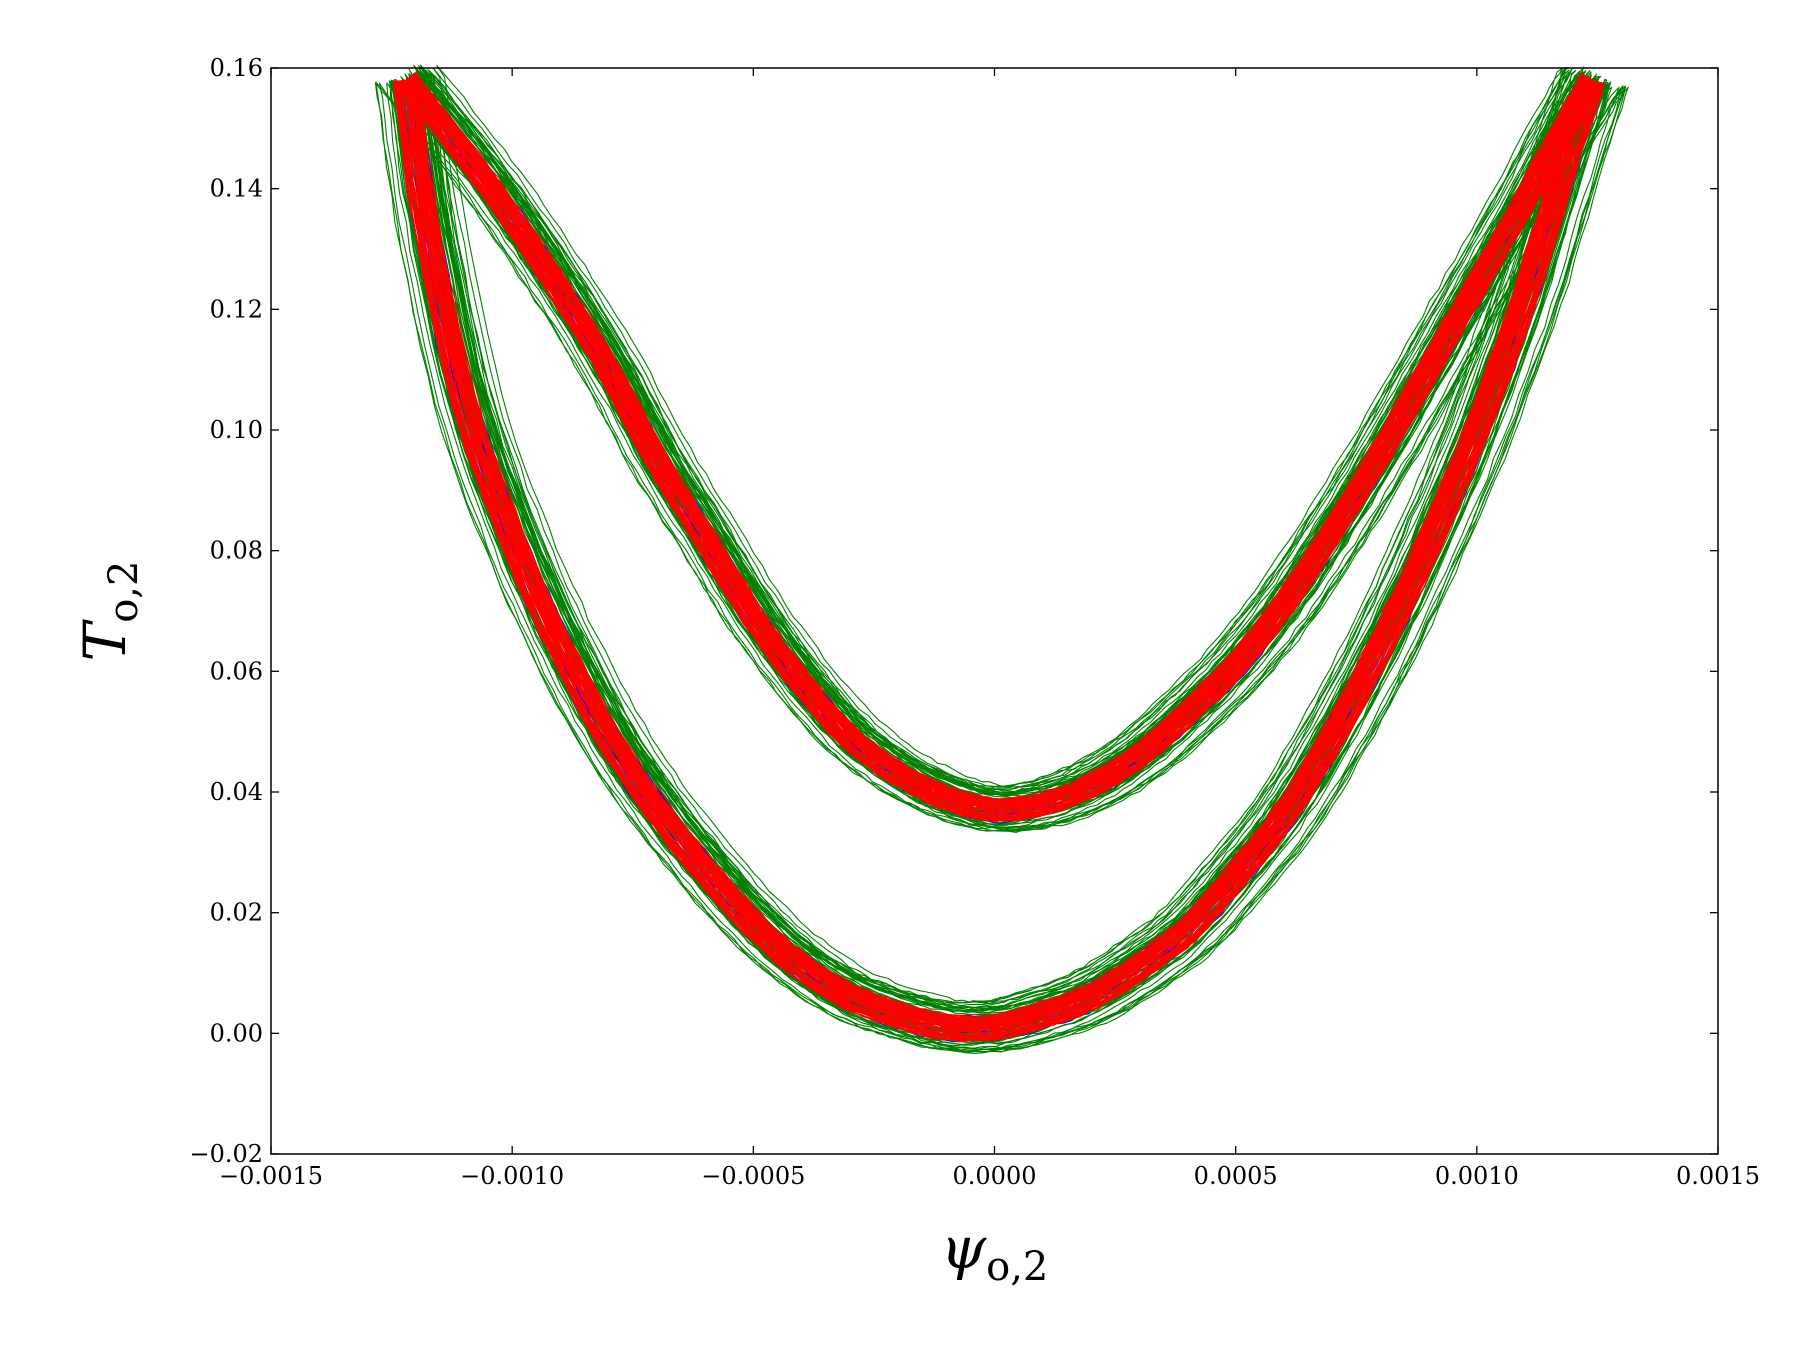  What do you see at coordinates (226, 1154) in the screenshot?
I see `y-tick-label: −0.02` at bounding box center [226, 1154].